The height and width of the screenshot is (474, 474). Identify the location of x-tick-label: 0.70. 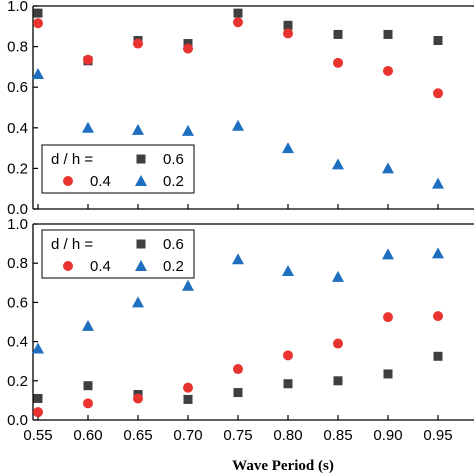
(187, 435).